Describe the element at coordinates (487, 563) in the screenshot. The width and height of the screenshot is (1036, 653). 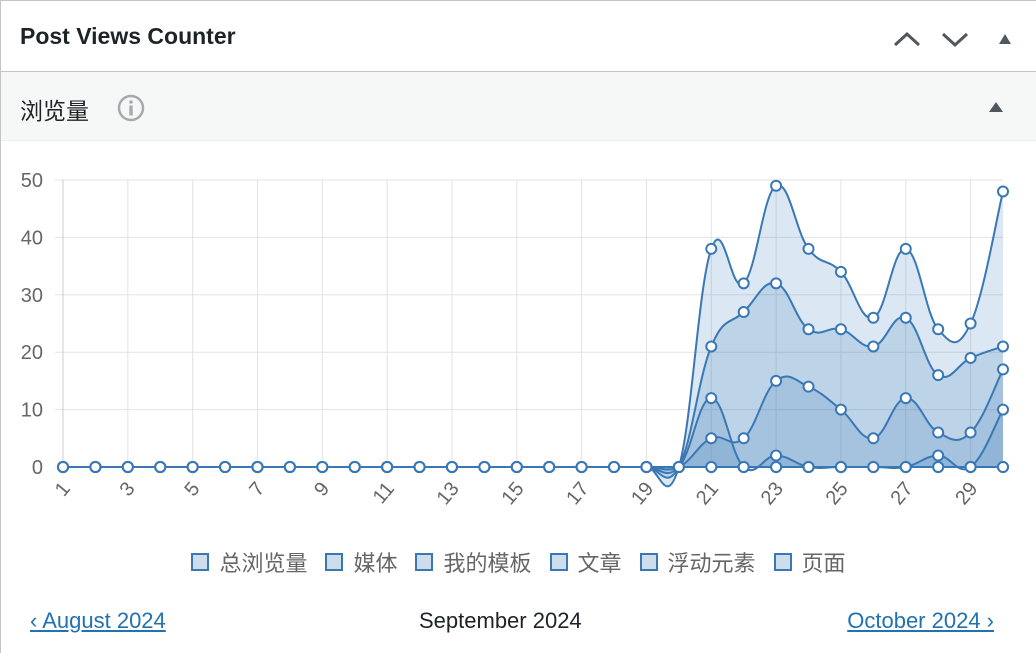
I see `legend-label: 我的模板` at that location.